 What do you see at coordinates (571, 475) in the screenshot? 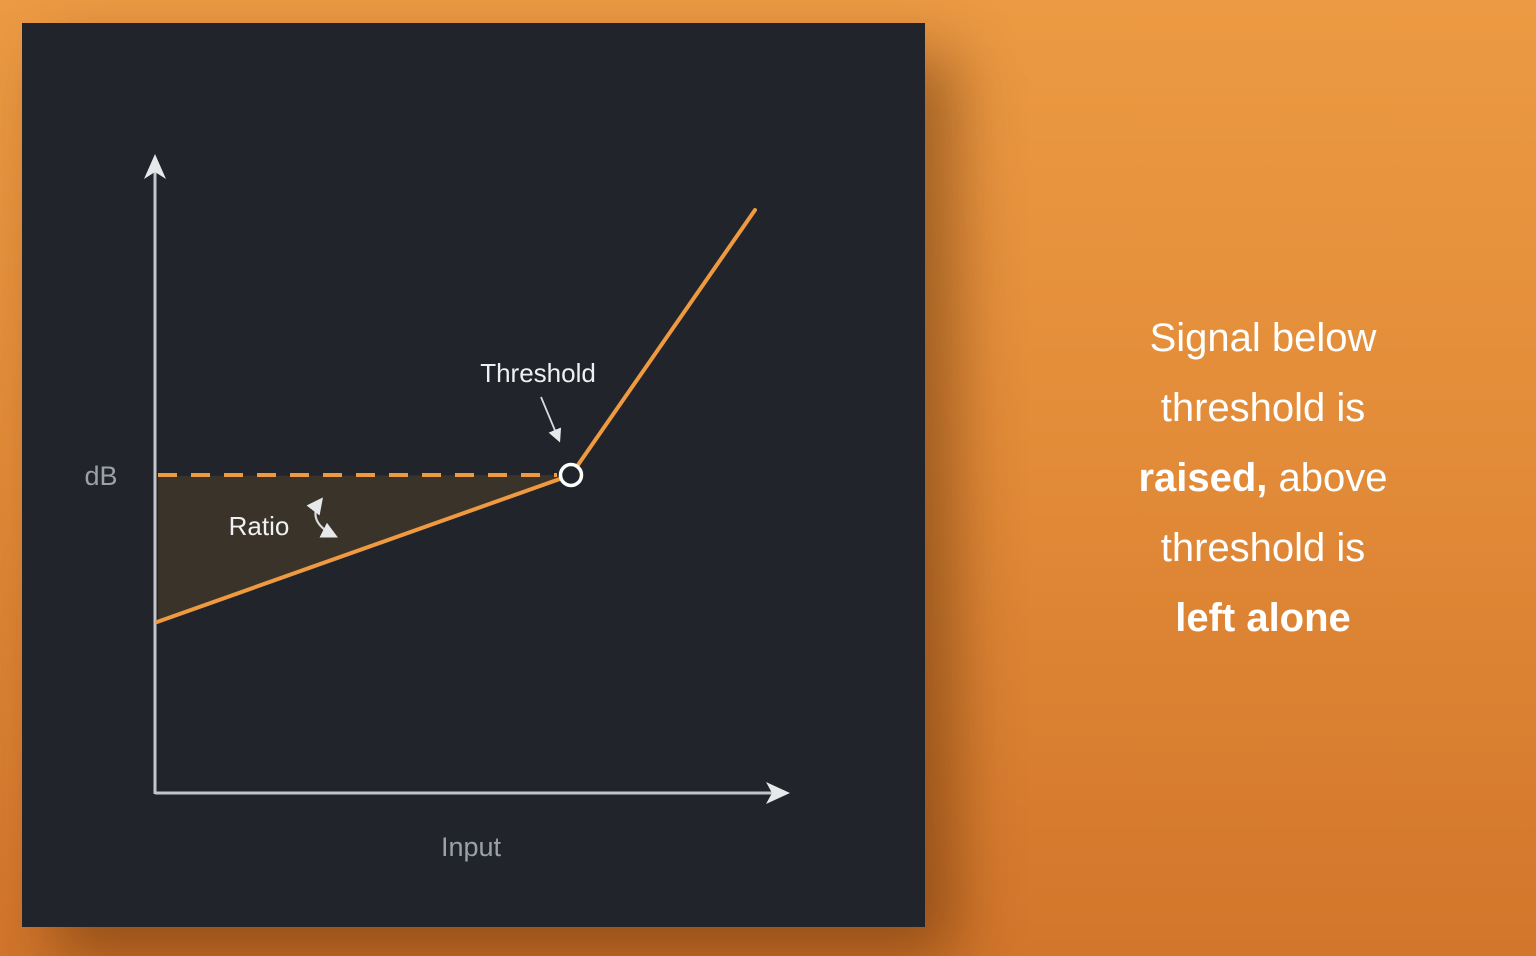
I see `threshold-point-marker` at bounding box center [571, 475].